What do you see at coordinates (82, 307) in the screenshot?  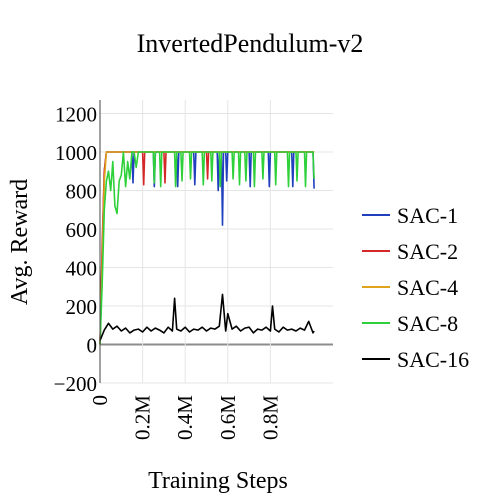 I see `y-tick-label: 200` at bounding box center [82, 307].